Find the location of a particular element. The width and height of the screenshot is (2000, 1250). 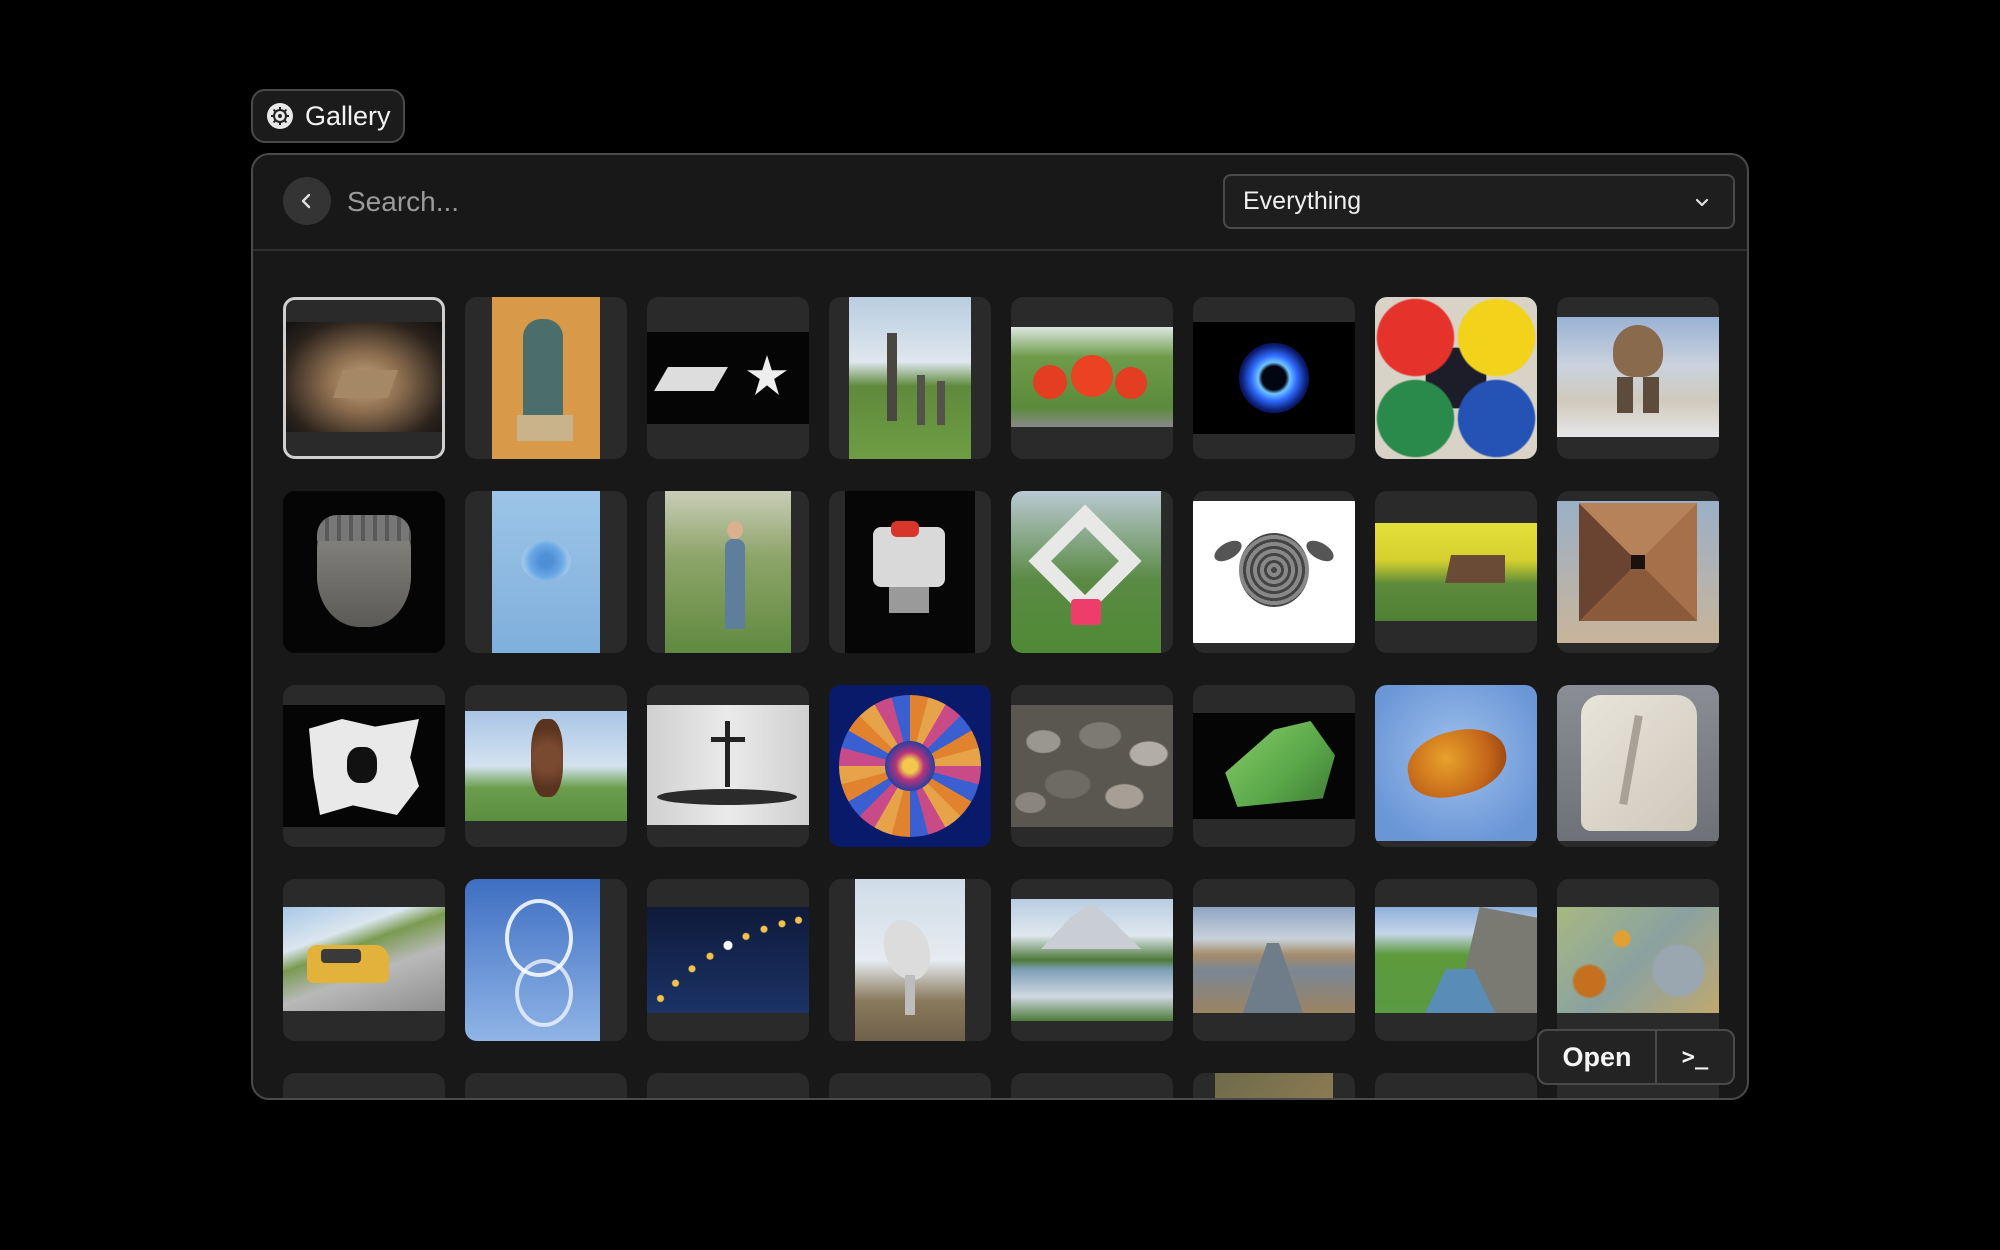

gallery-item-geometric-mural is located at coordinates (1456, 378).